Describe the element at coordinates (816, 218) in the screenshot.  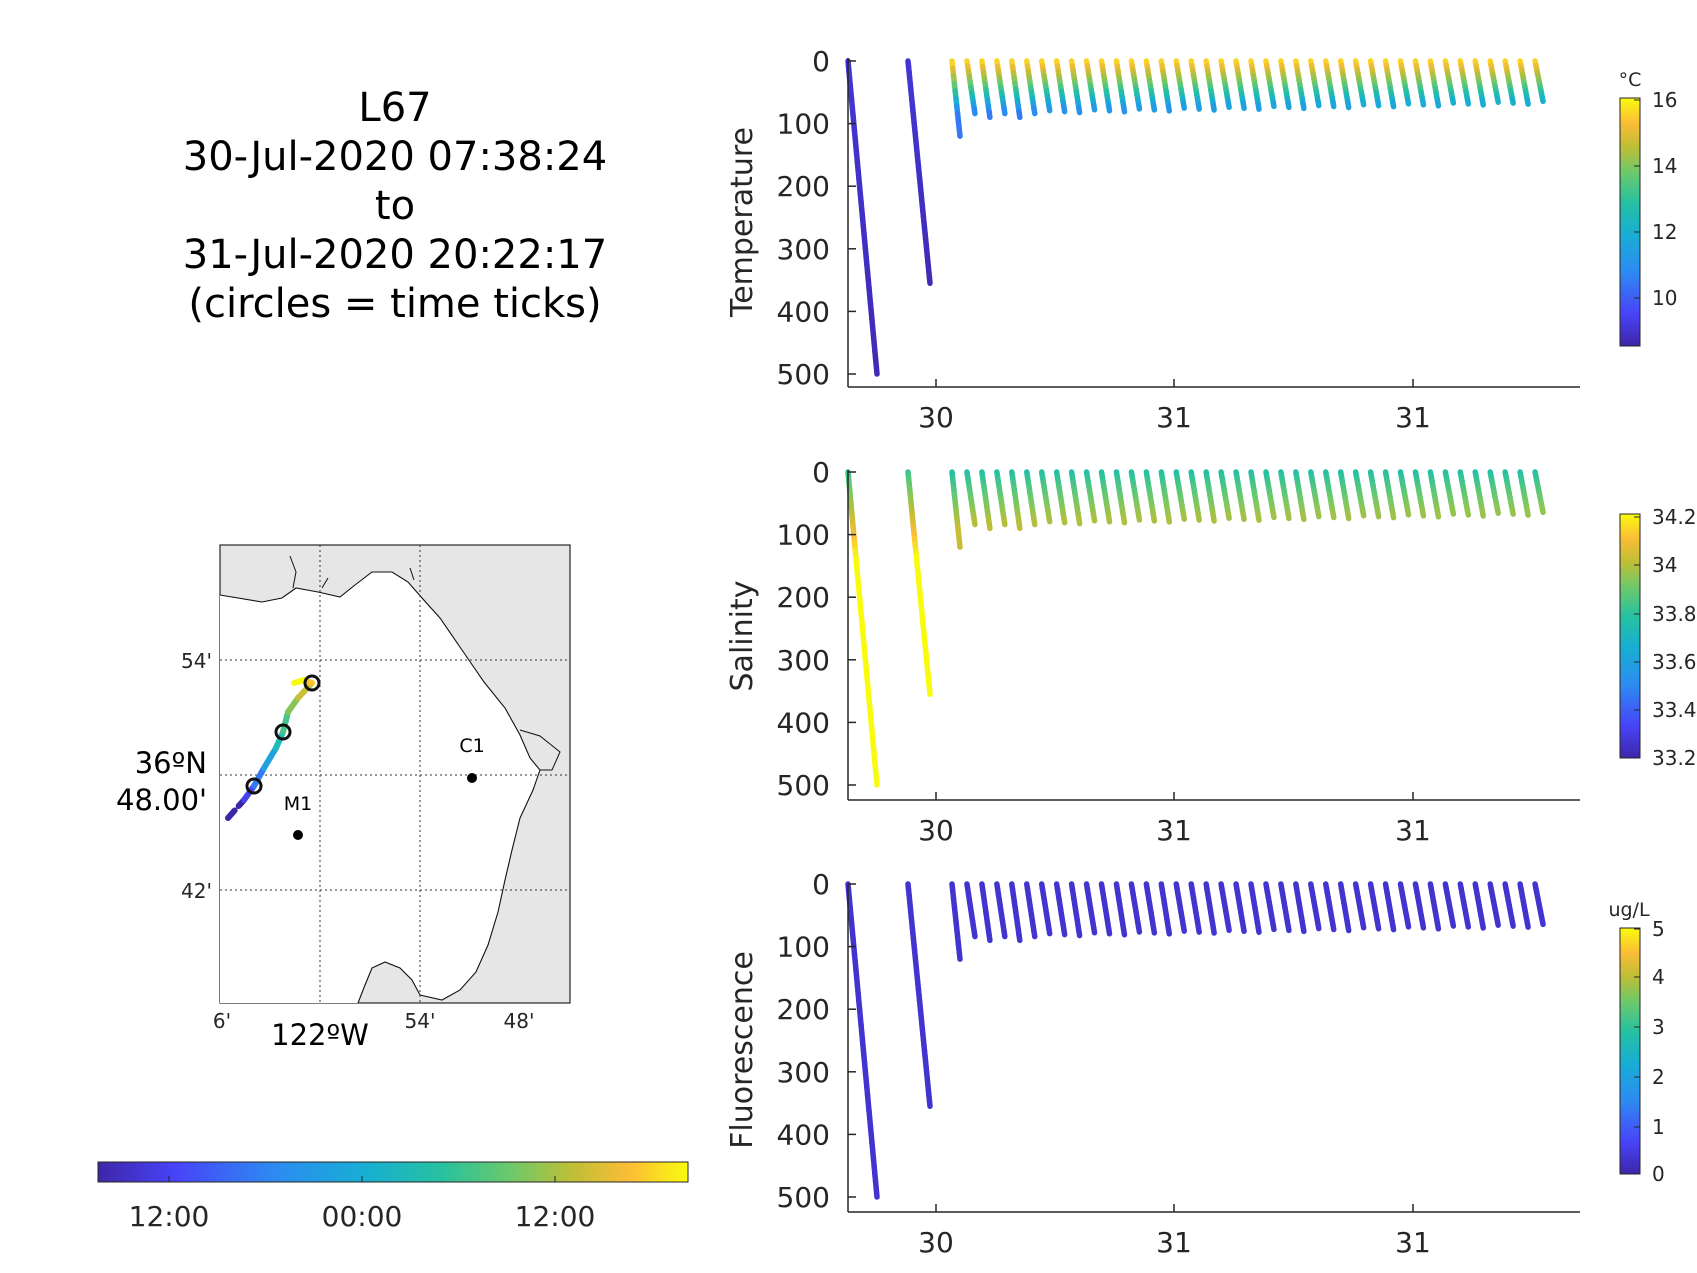
I see `temperature-y-ticks: 0 100 200 300 400 500` at that location.